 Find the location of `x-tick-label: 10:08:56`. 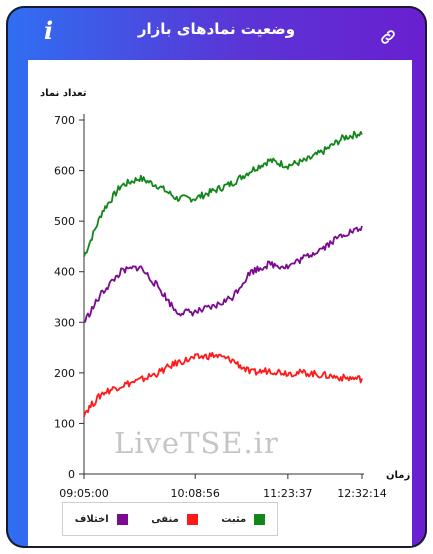

x-tick-label: 10:08:56 is located at coordinates (194, 493).